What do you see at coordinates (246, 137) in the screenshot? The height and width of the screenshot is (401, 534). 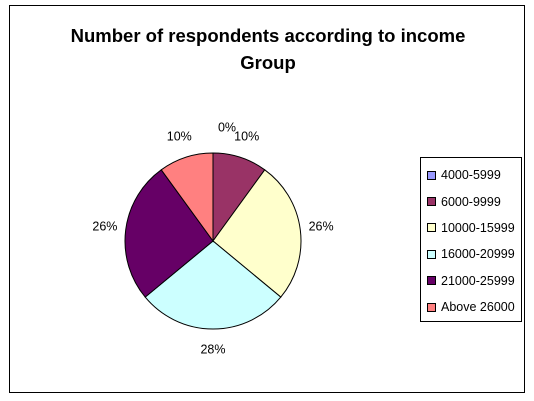 I see `slice-label-2: 10%` at bounding box center [246, 137].